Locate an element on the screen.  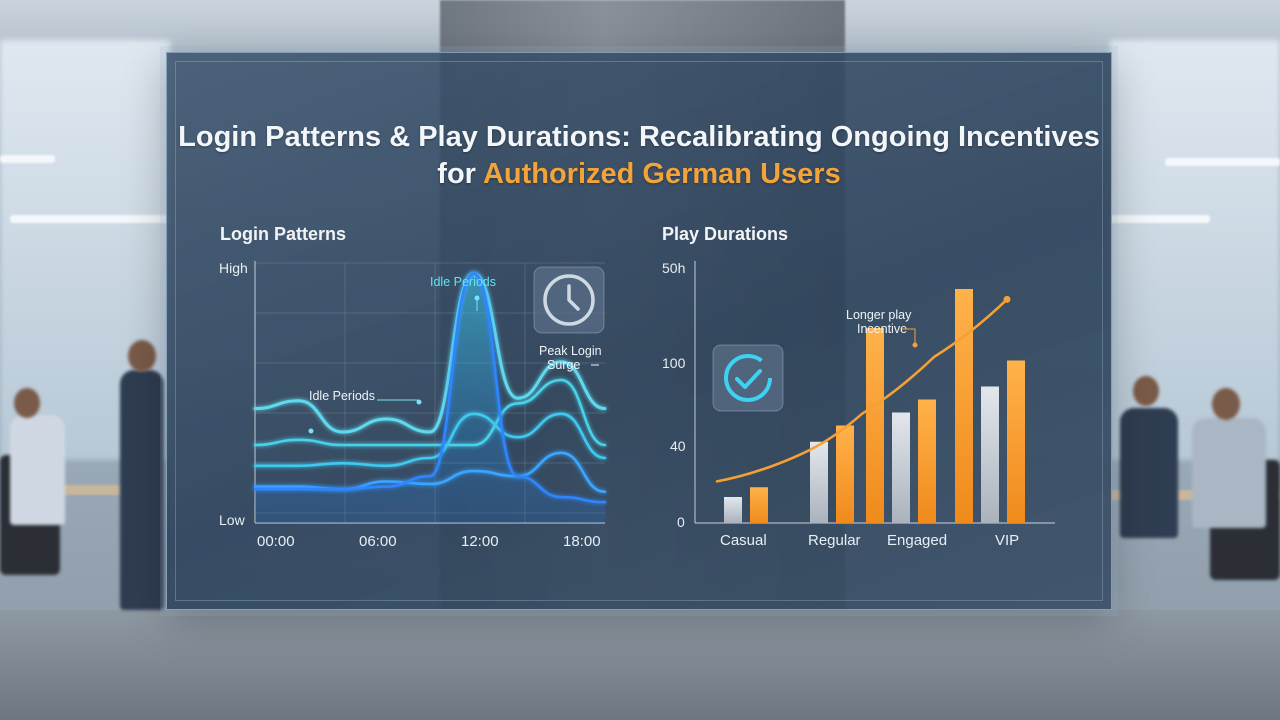
desk is located at coordinates (87, 490).